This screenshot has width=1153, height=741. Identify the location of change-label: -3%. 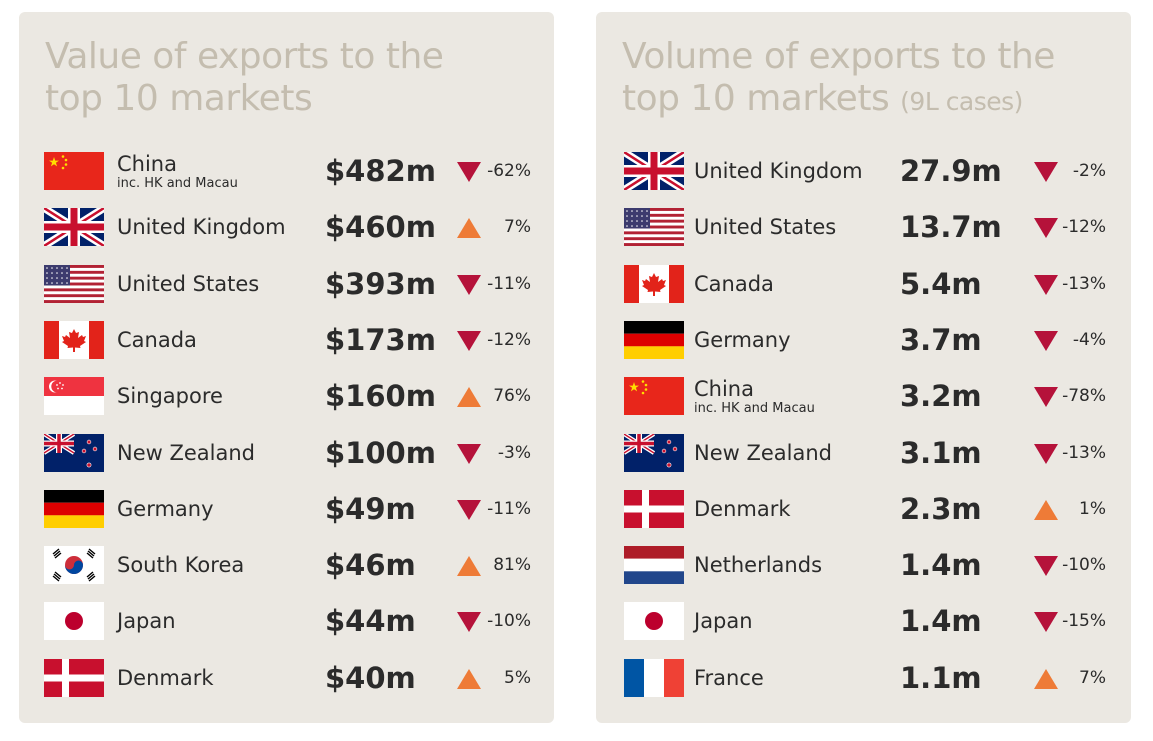
(514, 452).